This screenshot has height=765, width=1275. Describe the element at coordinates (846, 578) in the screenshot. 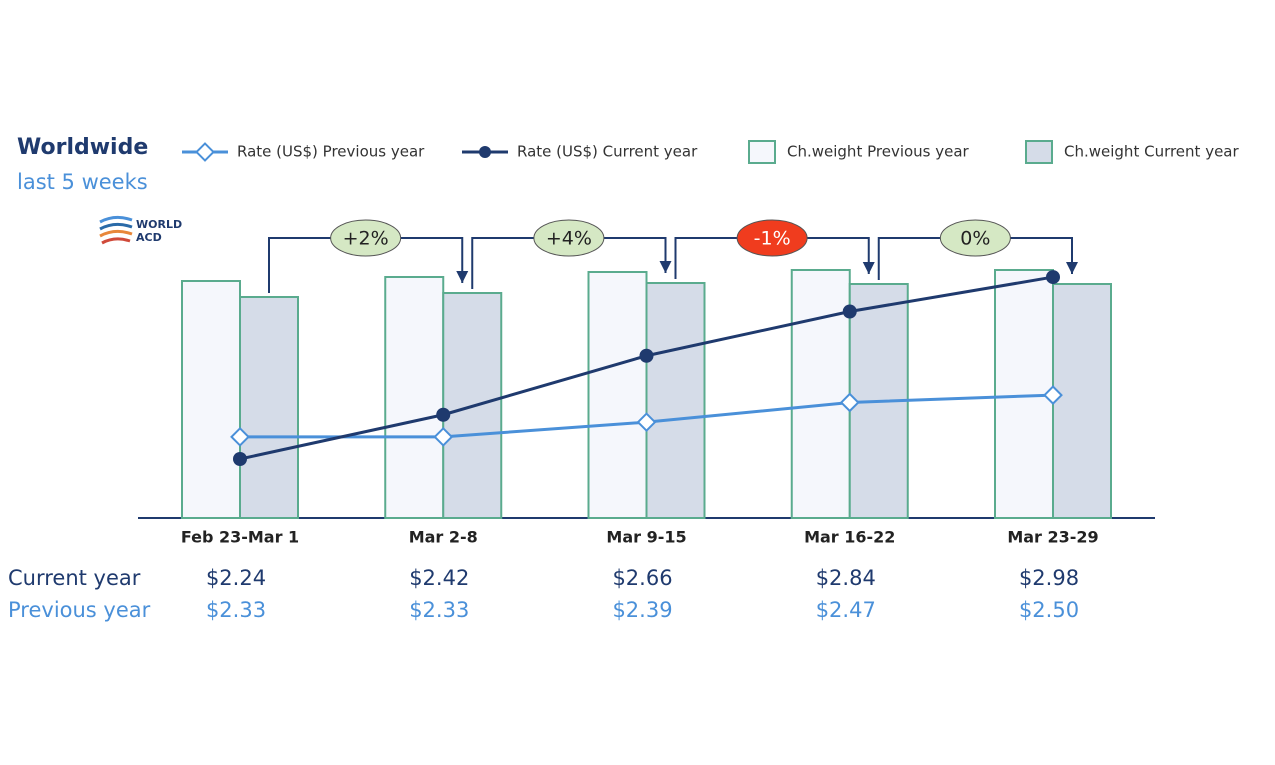

I see `table-value: $2.84` at that location.